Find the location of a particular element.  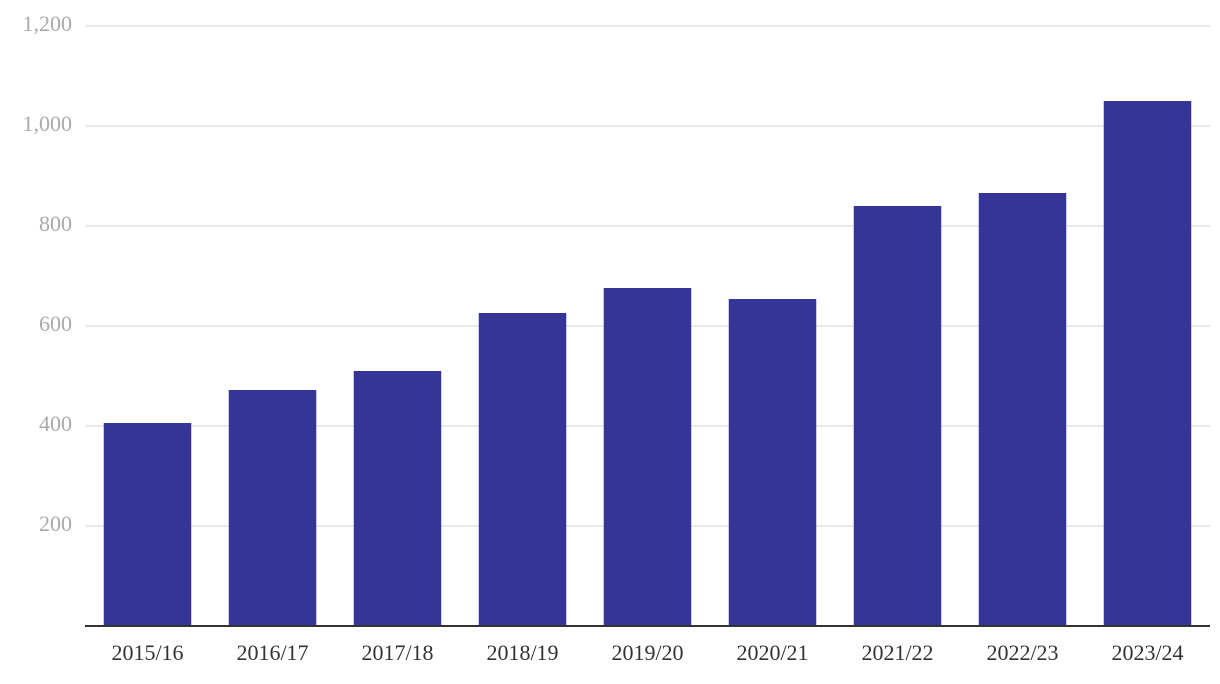

x-tick-label: 2020/21 is located at coordinates (772, 652).